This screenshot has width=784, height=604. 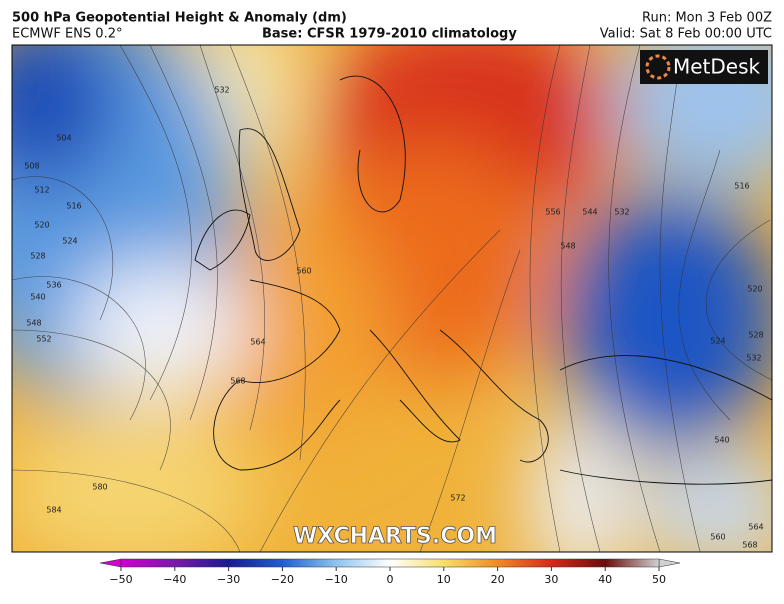 What do you see at coordinates (63, 138) in the screenshot?
I see `contour-label: 504` at bounding box center [63, 138].